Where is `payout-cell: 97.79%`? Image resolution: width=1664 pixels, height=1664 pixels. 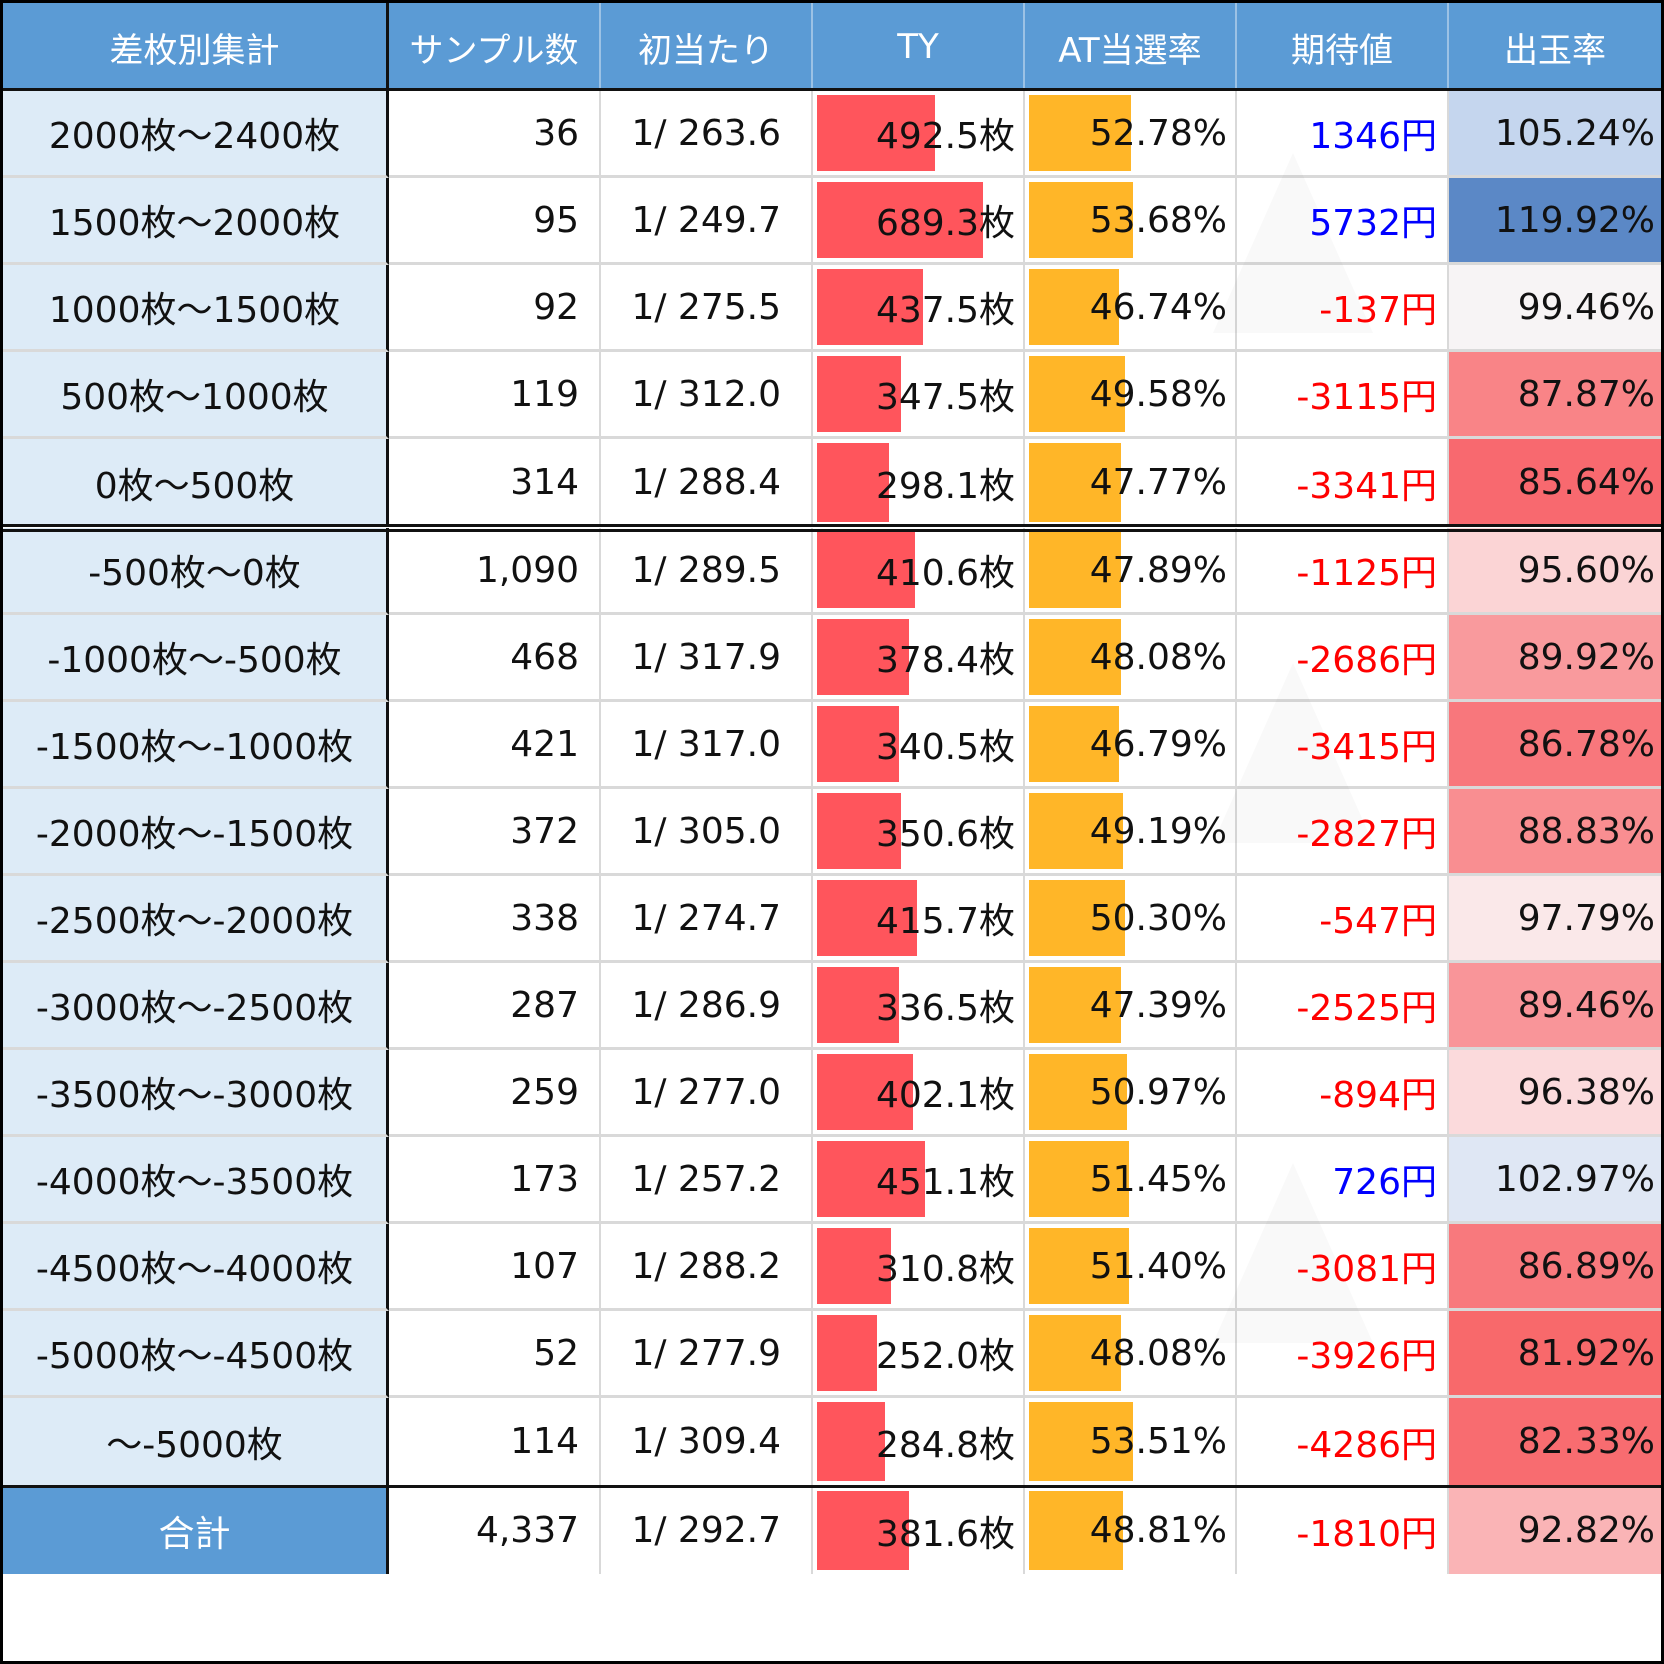 payout-cell: 97.79% is located at coordinates (1555, 919).